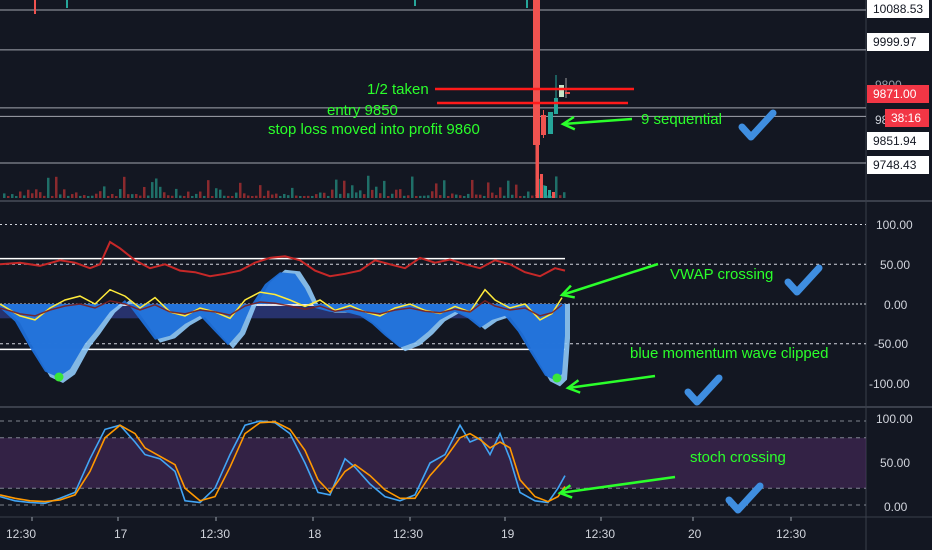  I want to click on vwap-line, so click(281, 304).